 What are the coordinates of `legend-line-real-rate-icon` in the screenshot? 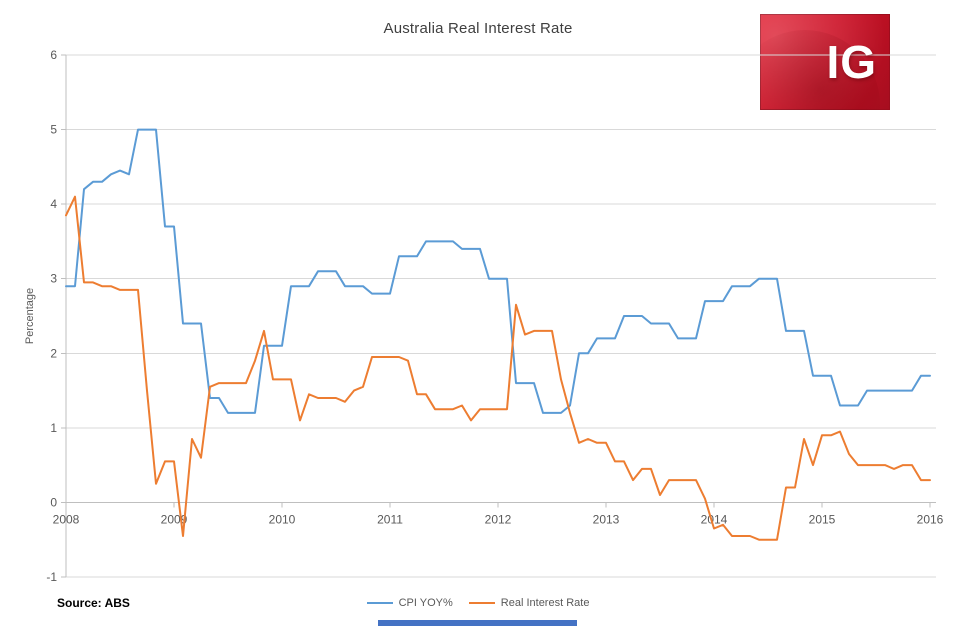 It's located at (481, 603).